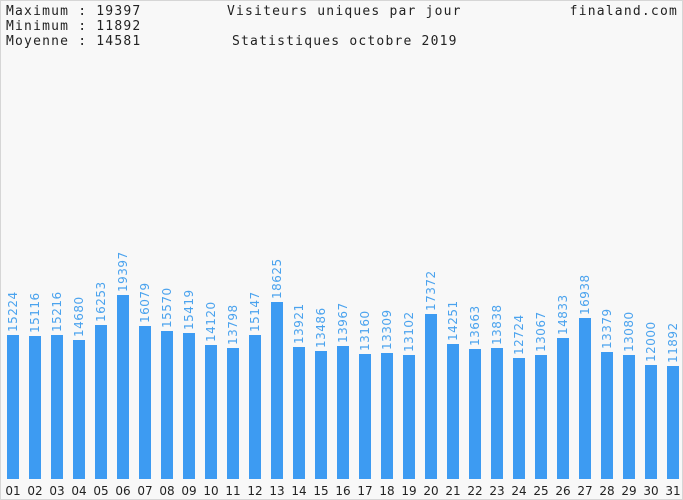 The image size is (683, 500). Describe the element at coordinates (299, 323) in the screenshot. I see `value-label-14: 13921` at that location.